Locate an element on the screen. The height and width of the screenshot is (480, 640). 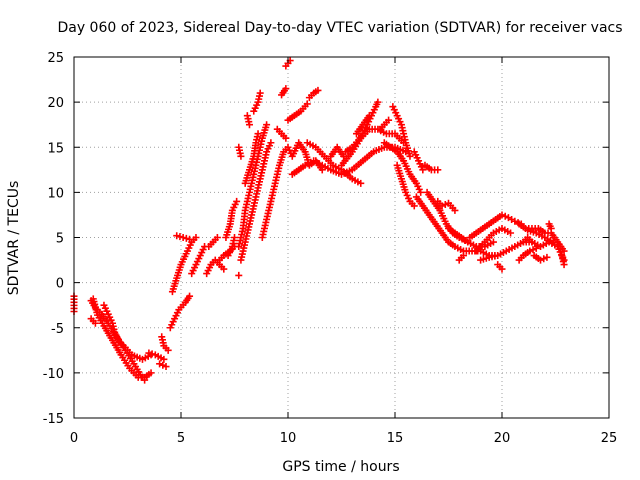
x-tick-label: 25 is located at coordinates (609, 438).